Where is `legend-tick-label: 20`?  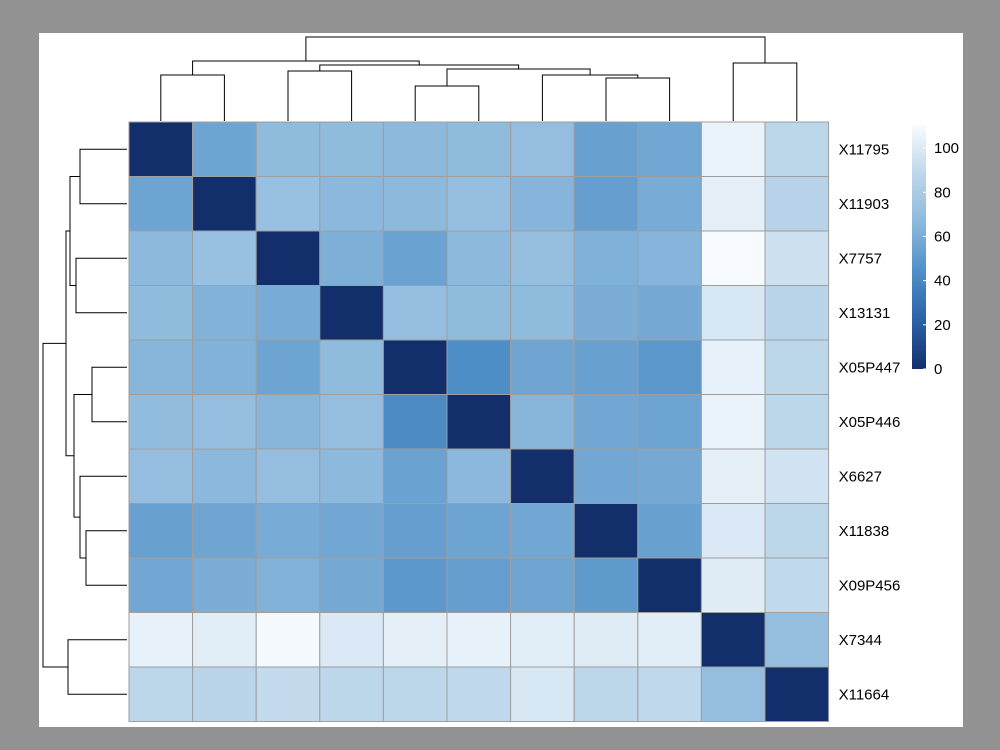 legend-tick-label: 20 is located at coordinates (942, 325).